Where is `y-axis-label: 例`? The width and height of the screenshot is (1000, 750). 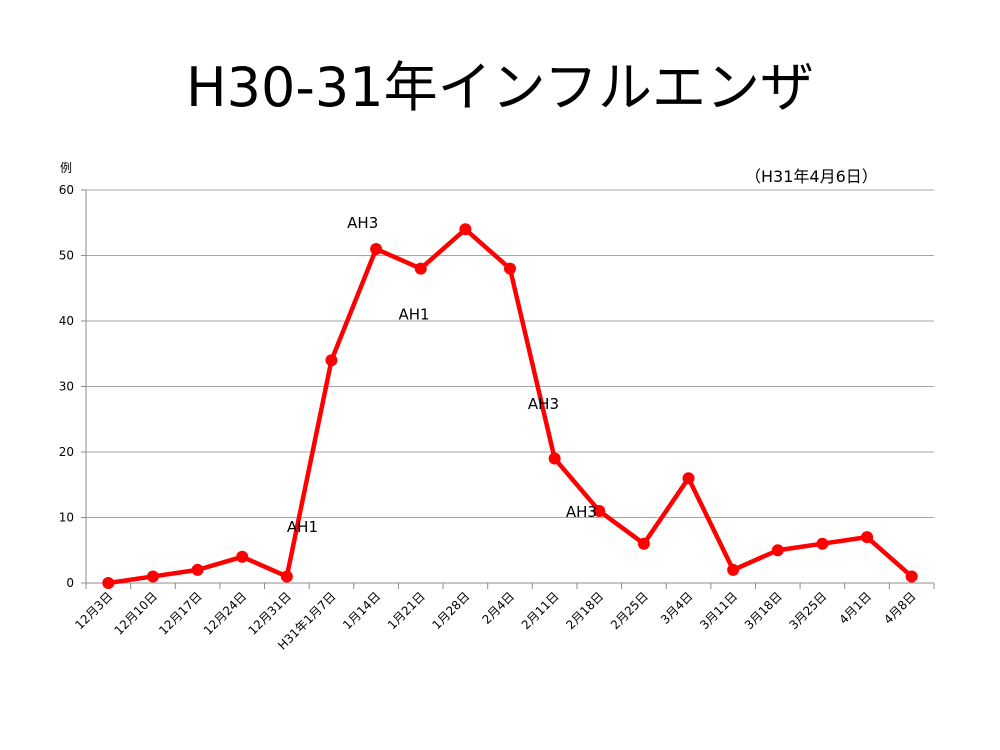 y-axis-label: 例 is located at coordinates (66, 168).